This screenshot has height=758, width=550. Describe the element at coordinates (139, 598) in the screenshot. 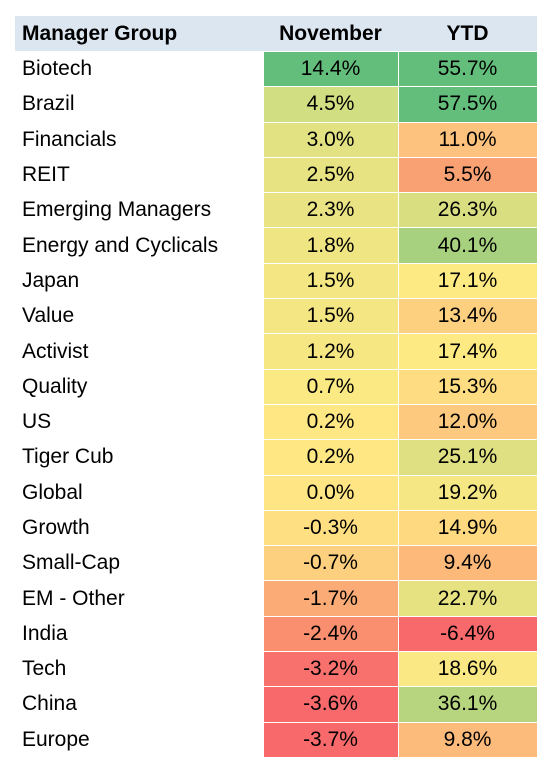

I see `manager-group-cell: EM - Other` at that location.